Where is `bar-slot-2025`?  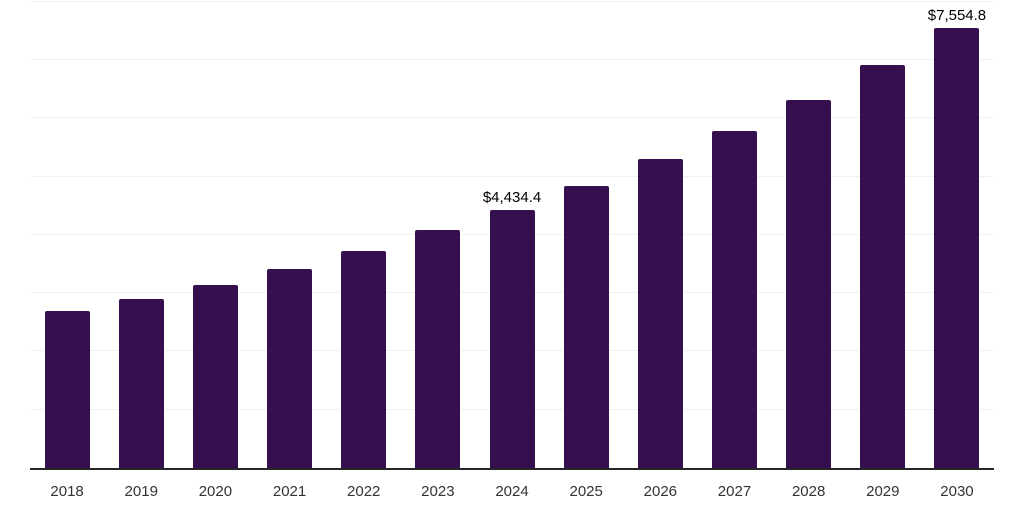 bar-slot-2025 is located at coordinates (586, 234).